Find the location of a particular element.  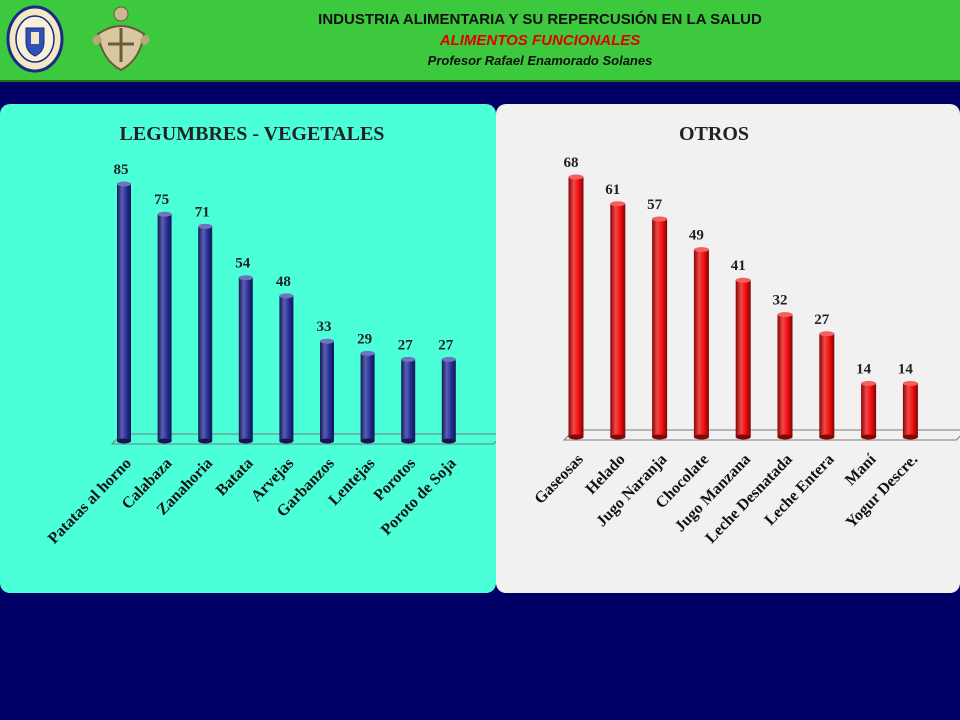

value-label: 29 is located at coordinates (364, 339).